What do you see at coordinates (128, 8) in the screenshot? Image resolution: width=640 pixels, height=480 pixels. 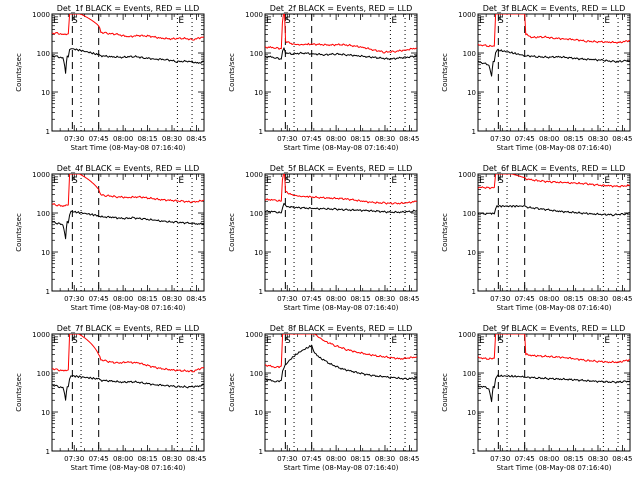 I see `chart-title: Det_1f BLACK = Events, RED = LLD` at bounding box center [128, 8].